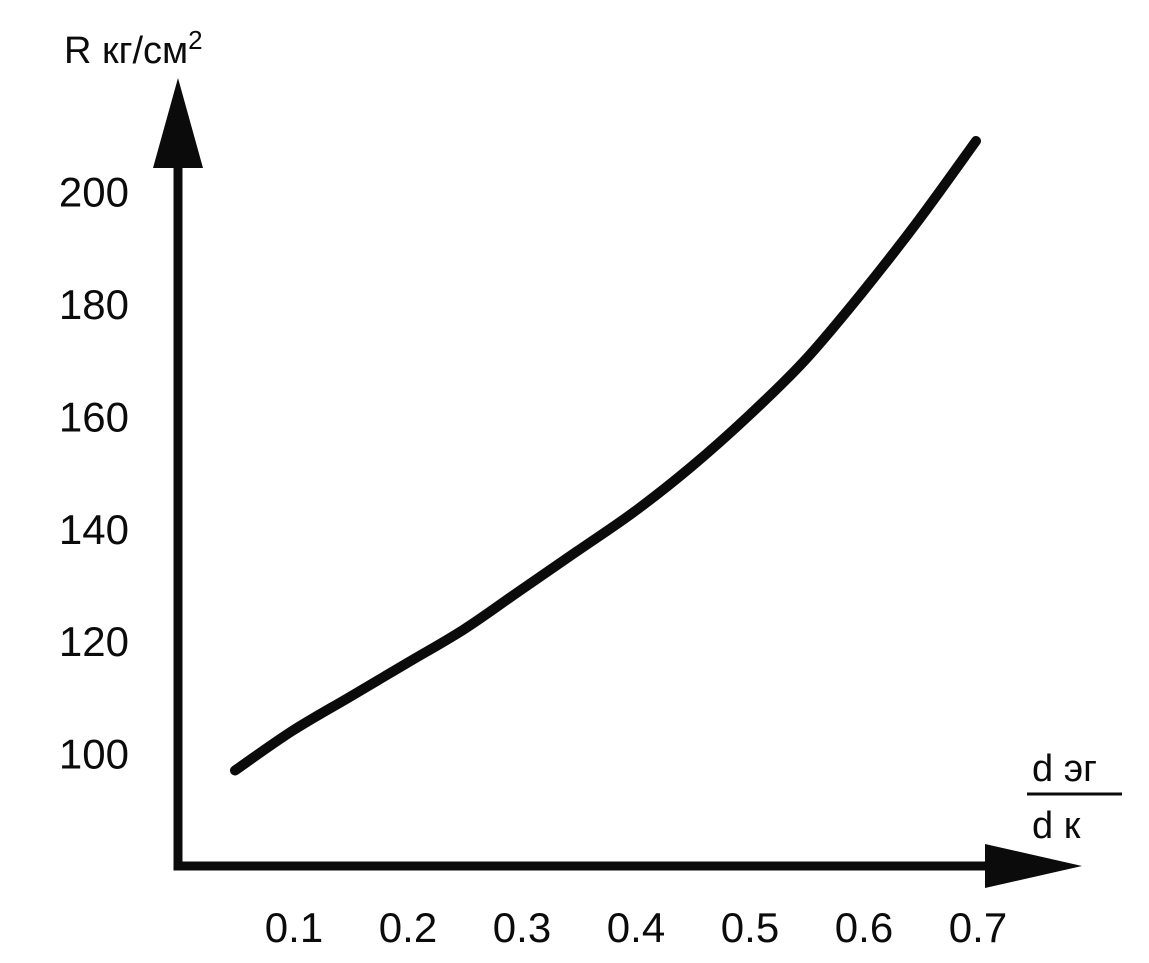  I want to click on x-tick-labels: 0.1 0.2 0.3 0.4 0.5 0.6 0.7, so click(636, 927).